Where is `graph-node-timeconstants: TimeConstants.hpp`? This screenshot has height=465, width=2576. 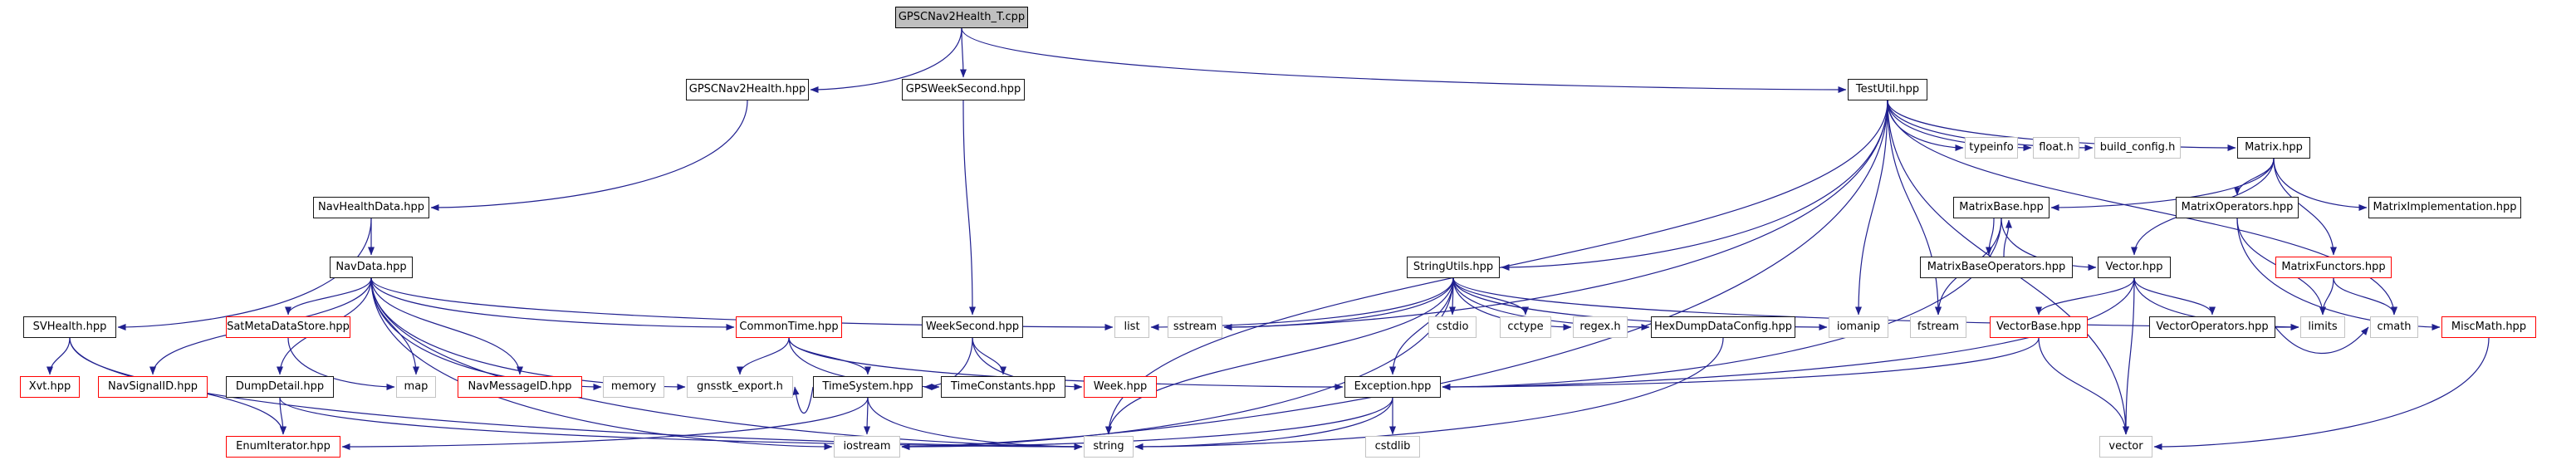 graph-node-timeconstants: TimeConstants.hpp is located at coordinates (1003, 387).